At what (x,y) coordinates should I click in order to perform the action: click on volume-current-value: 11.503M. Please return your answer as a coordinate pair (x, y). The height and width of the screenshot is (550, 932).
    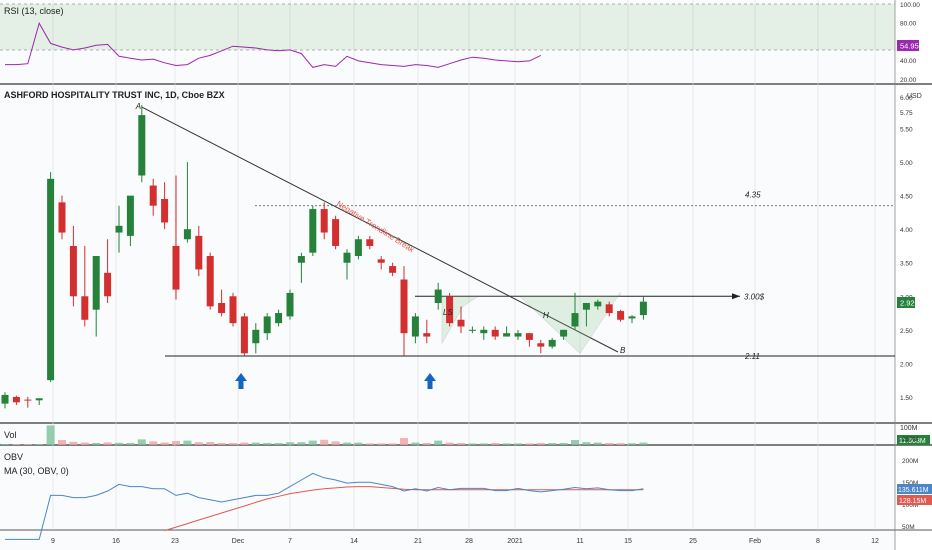
    Looking at the image, I should click on (912, 441).